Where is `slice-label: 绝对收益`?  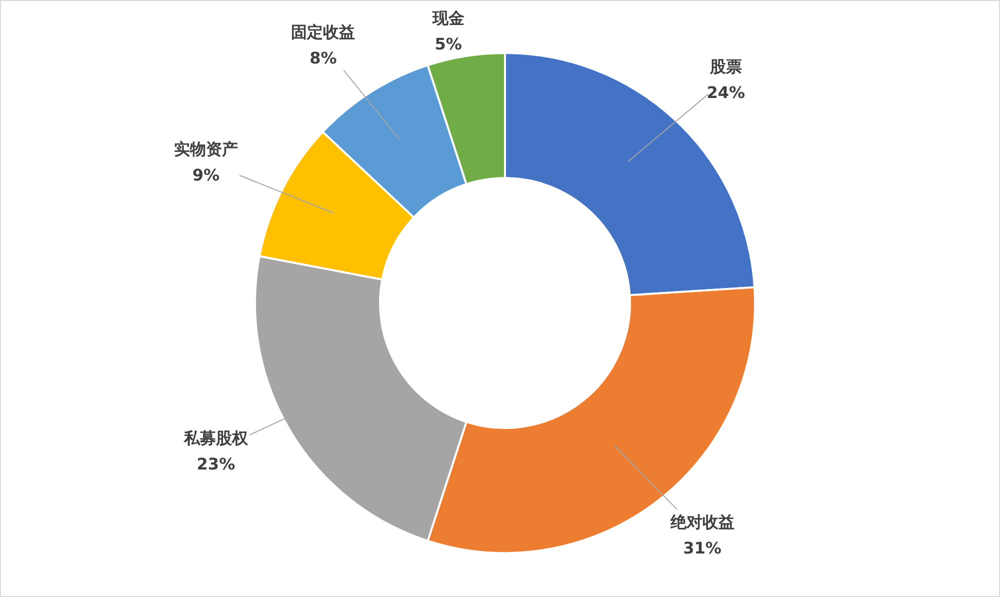 slice-label: 绝对收益 is located at coordinates (701, 522).